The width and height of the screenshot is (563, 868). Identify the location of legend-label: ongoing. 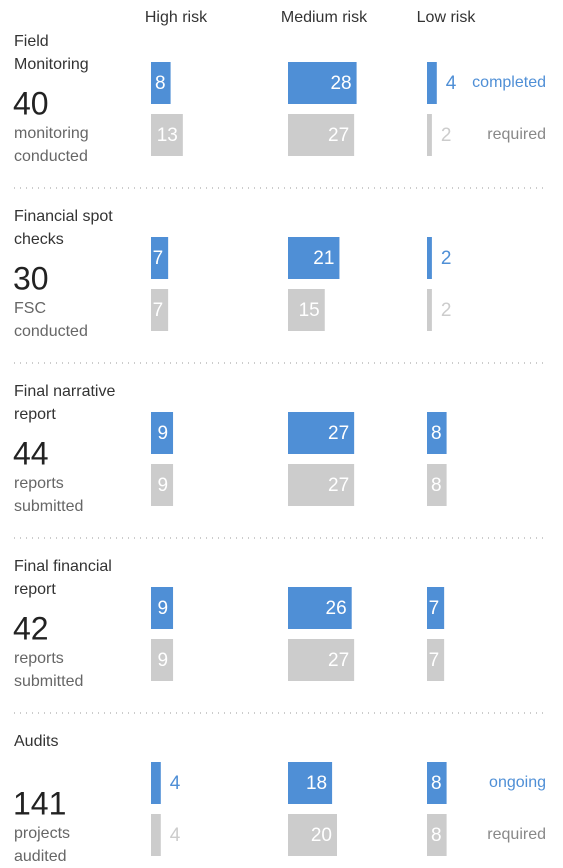
(517, 782).